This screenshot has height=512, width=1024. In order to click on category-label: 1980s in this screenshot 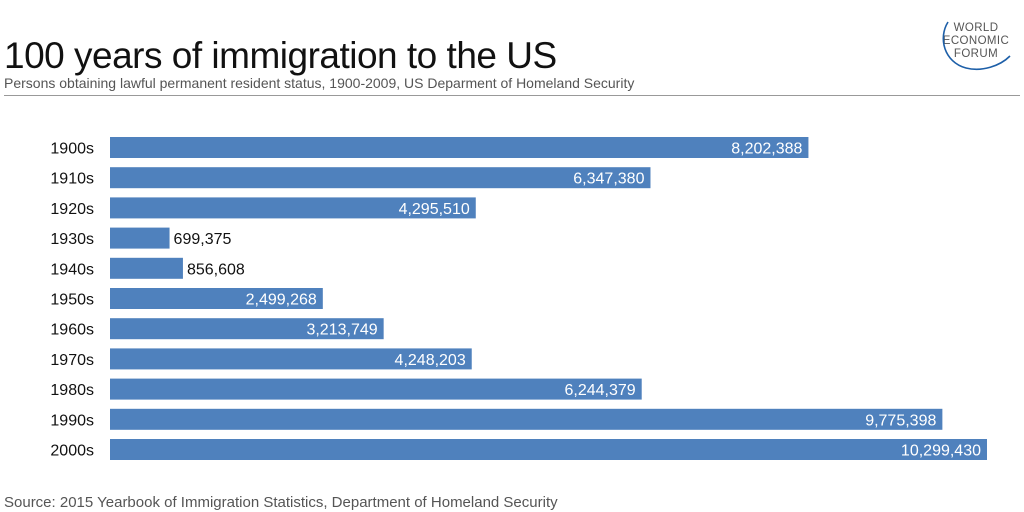, I will do `click(72, 390)`.